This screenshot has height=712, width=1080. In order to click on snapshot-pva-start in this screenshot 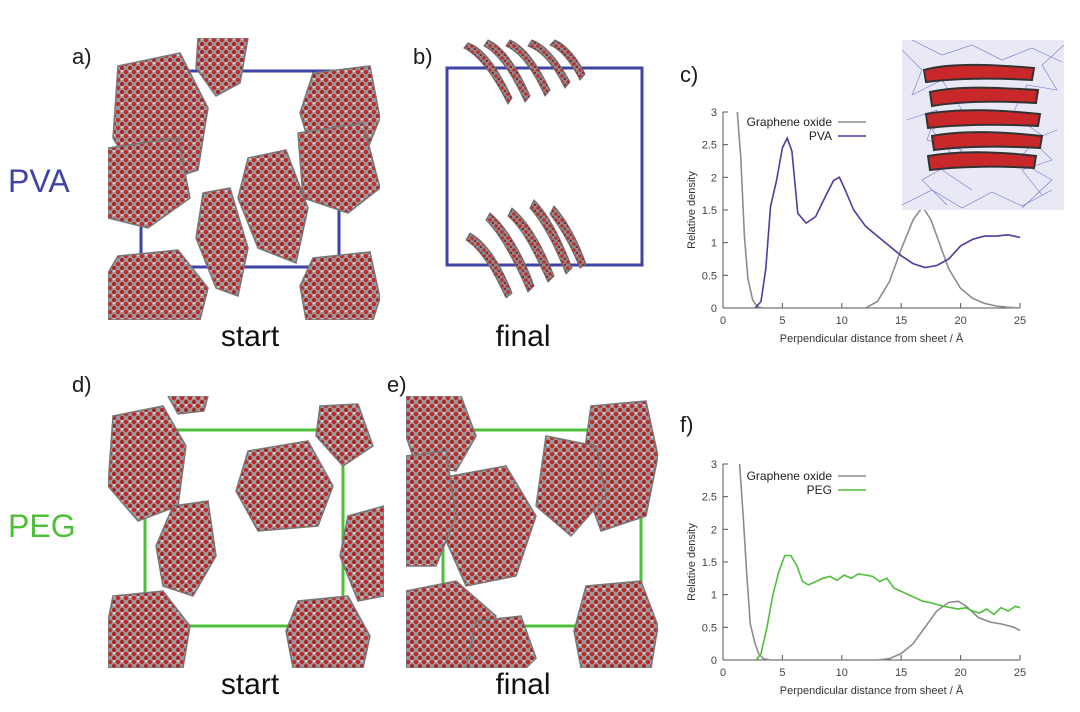, I will do `click(244, 179)`.